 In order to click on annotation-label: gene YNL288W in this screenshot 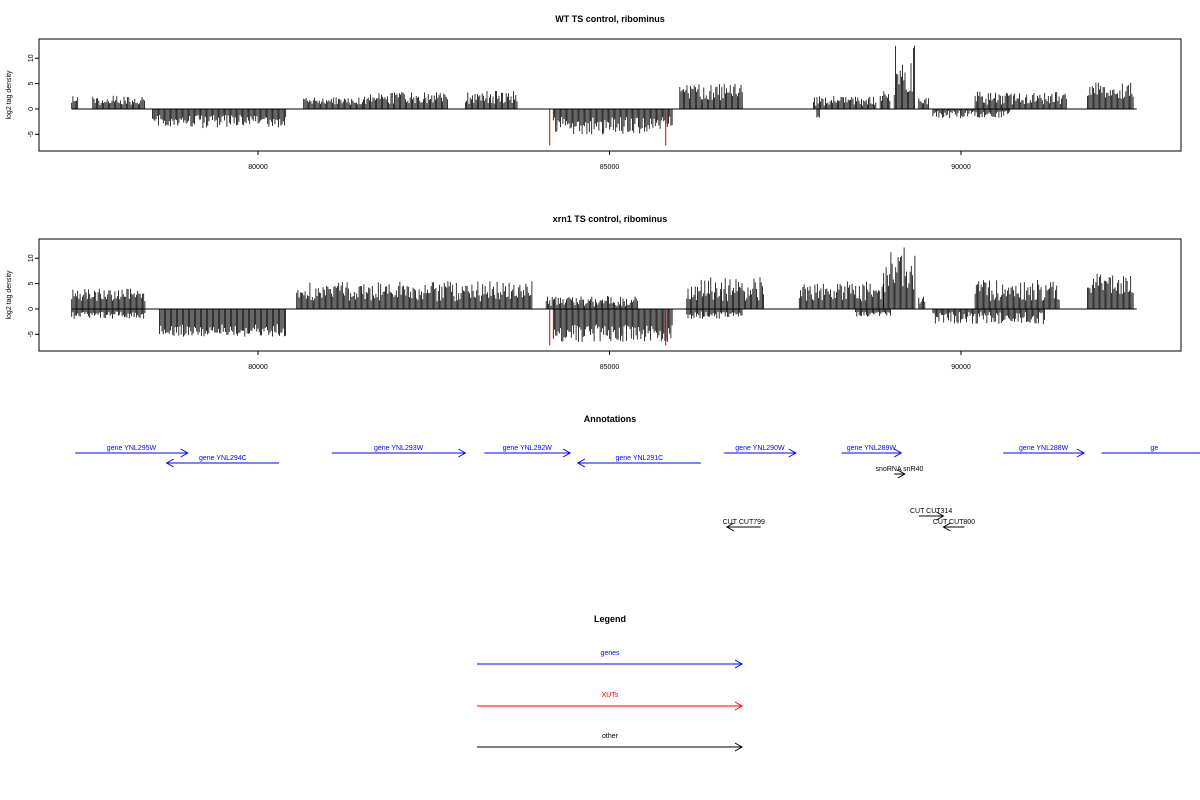, I will do `click(1044, 448)`.